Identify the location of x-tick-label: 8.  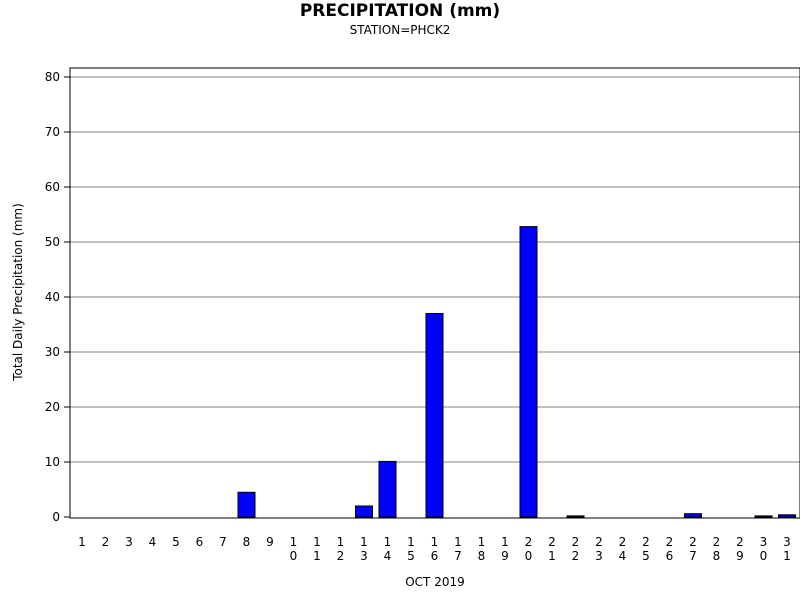
(247, 542).